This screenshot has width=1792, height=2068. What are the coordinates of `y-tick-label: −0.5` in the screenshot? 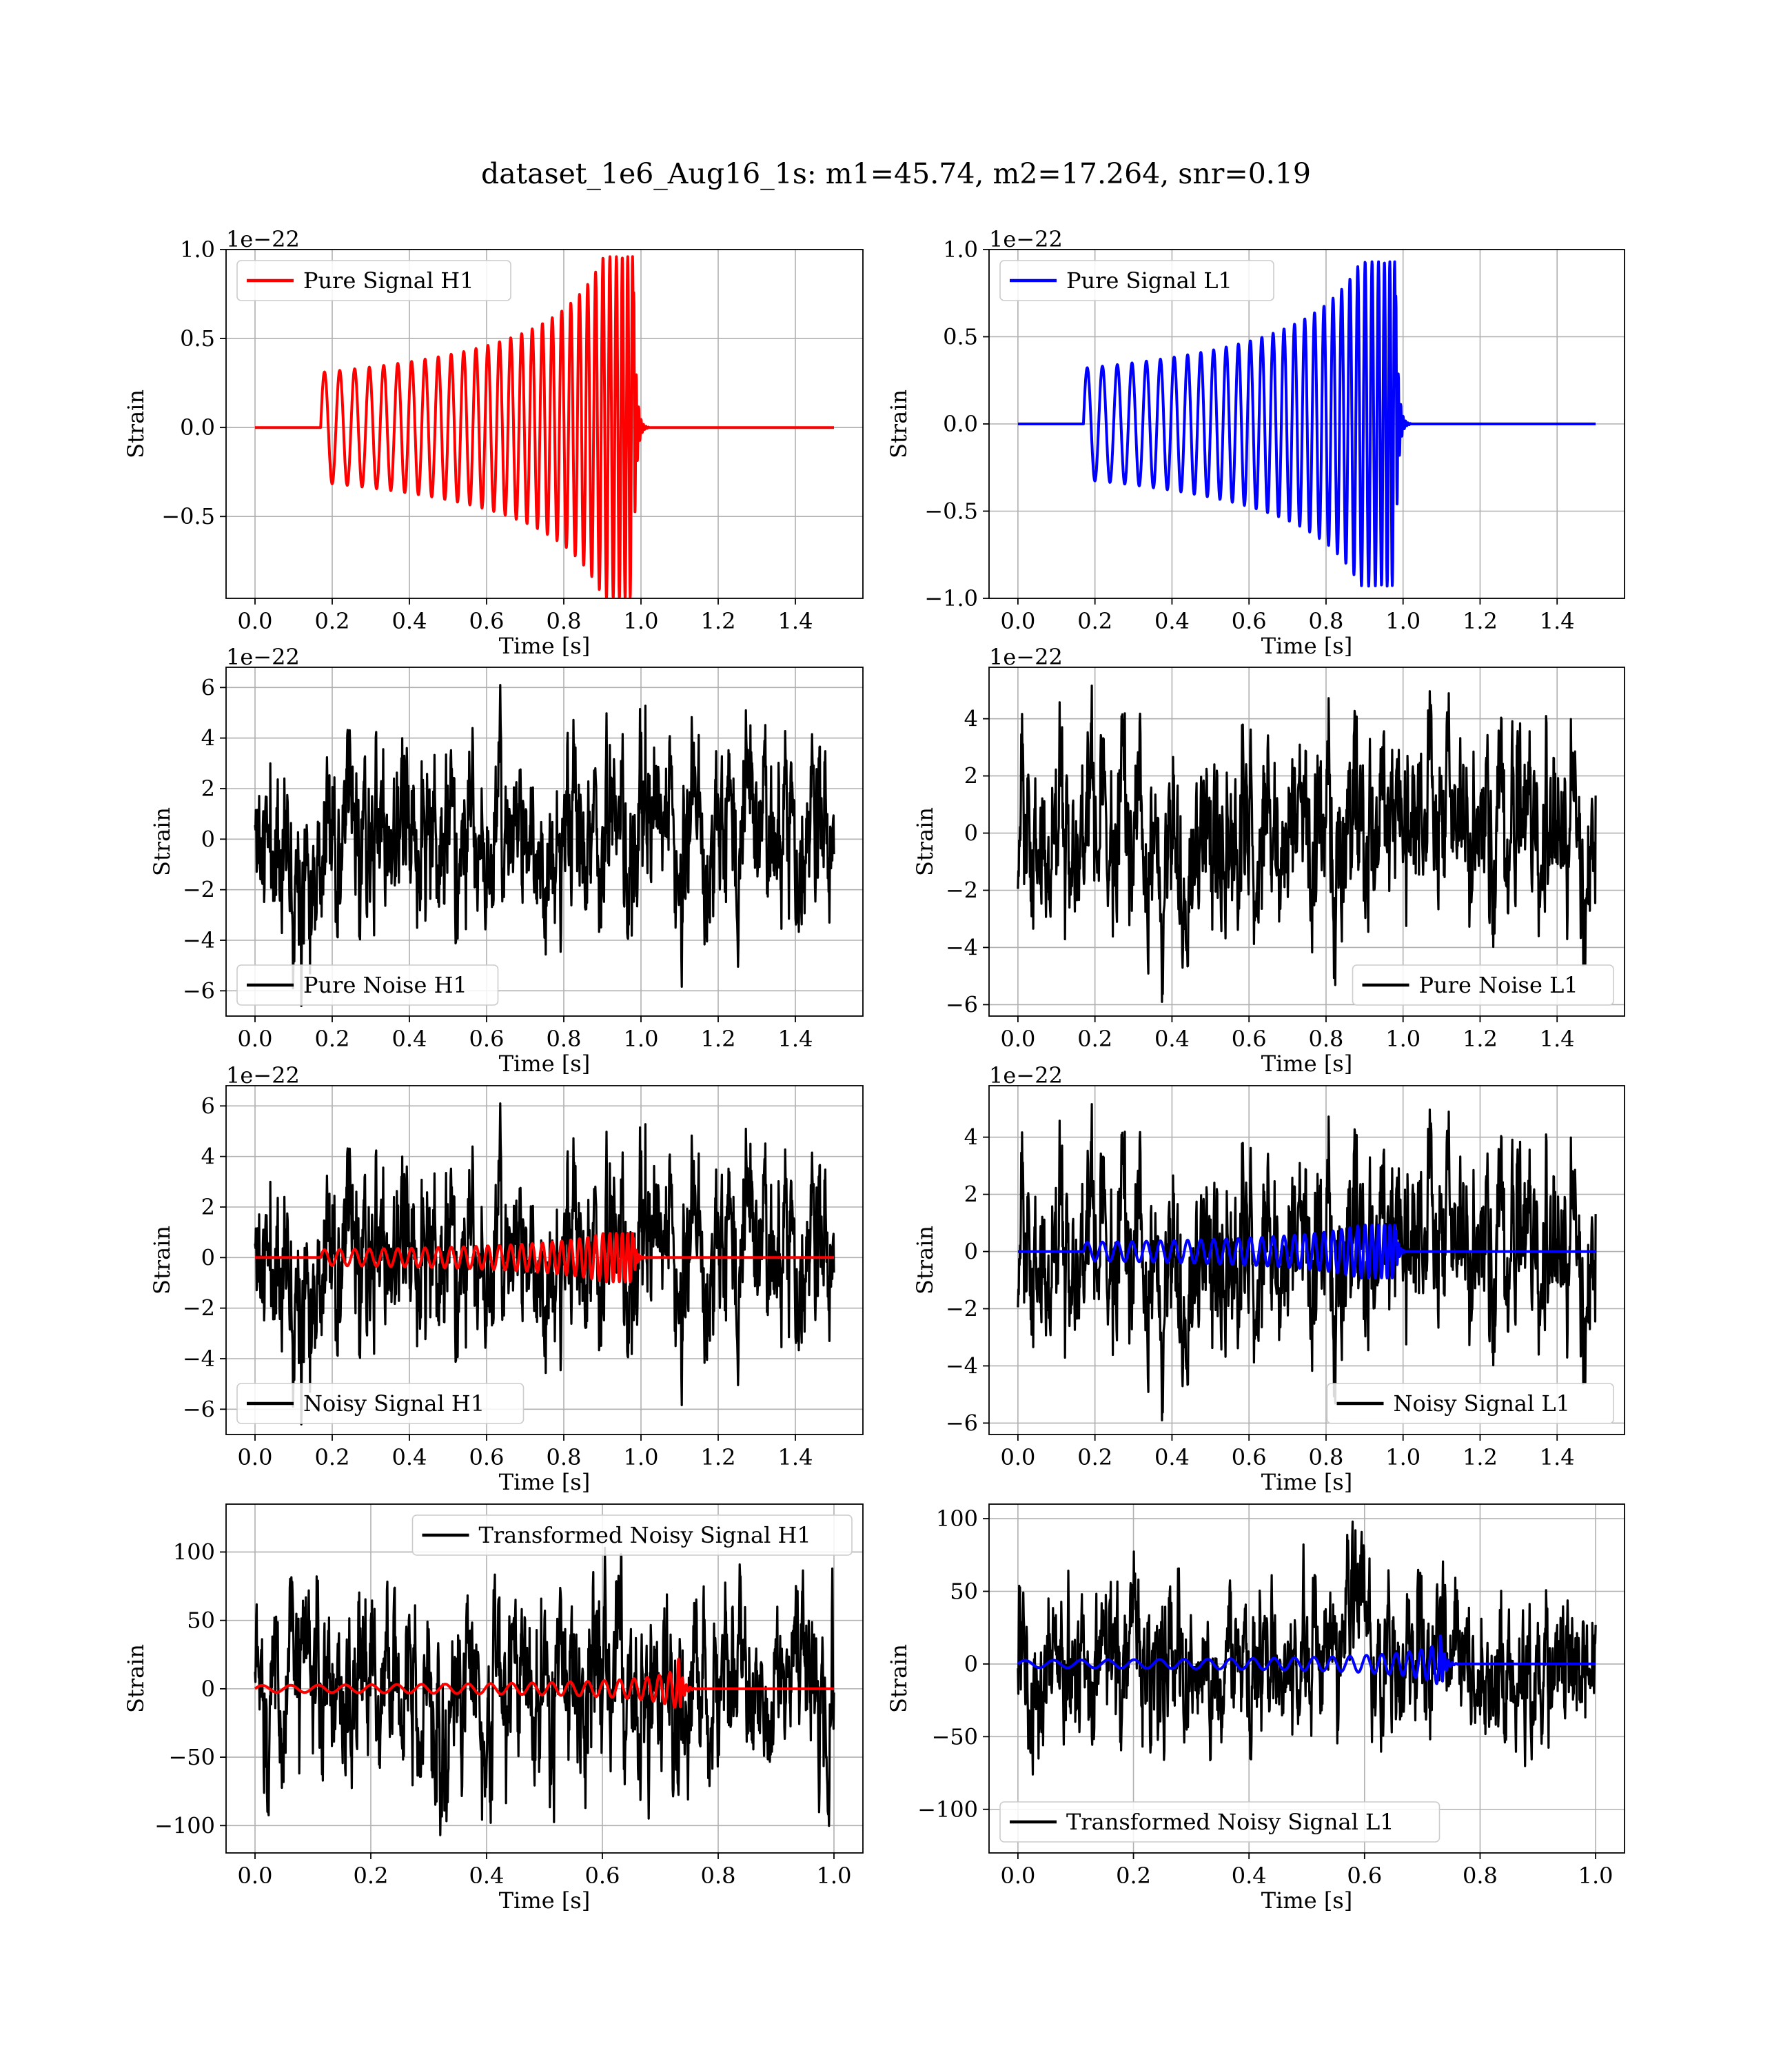 It's located at (188, 516).